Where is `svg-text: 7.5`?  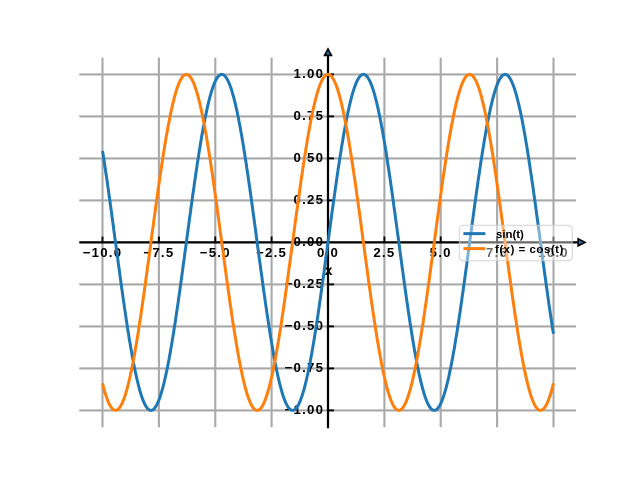
svg-text: 7.5 is located at coordinates (497, 252).